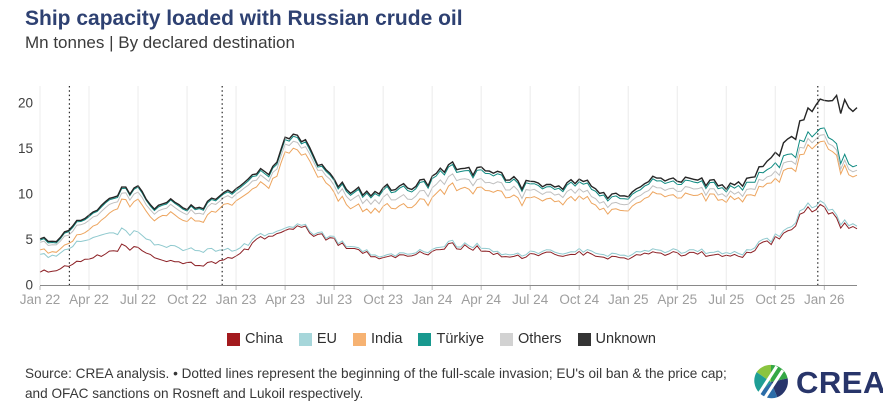  What do you see at coordinates (29, 239) in the screenshot?
I see `y-tick-label: 5` at bounding box center [29, 239].